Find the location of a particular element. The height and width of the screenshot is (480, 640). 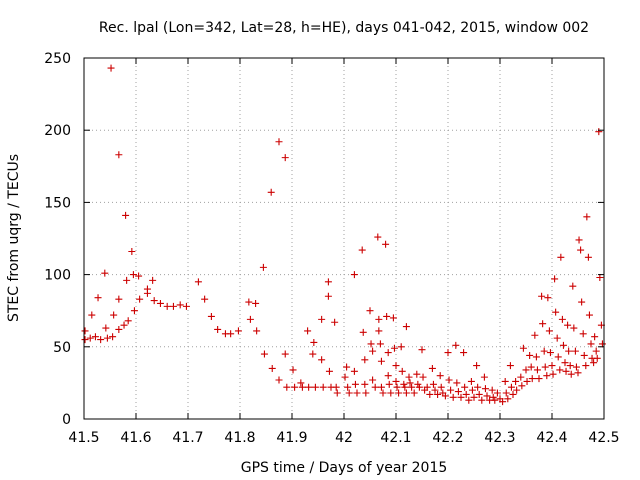

x-tick-label: 42.1 is located at coordinates (395, 438).